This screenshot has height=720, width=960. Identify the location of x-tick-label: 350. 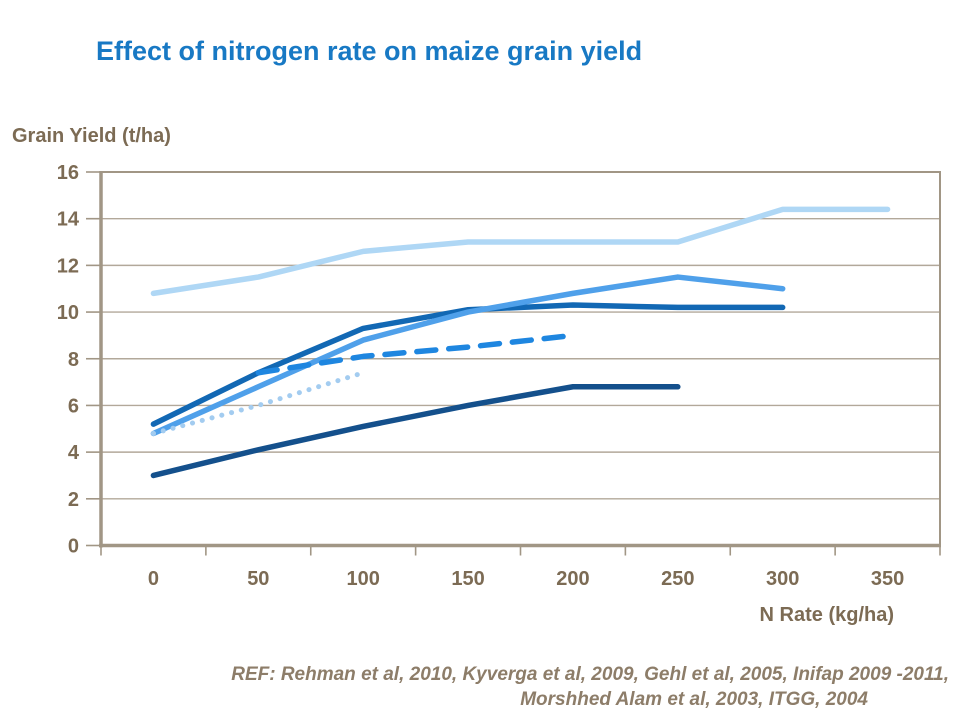
(887, 579).